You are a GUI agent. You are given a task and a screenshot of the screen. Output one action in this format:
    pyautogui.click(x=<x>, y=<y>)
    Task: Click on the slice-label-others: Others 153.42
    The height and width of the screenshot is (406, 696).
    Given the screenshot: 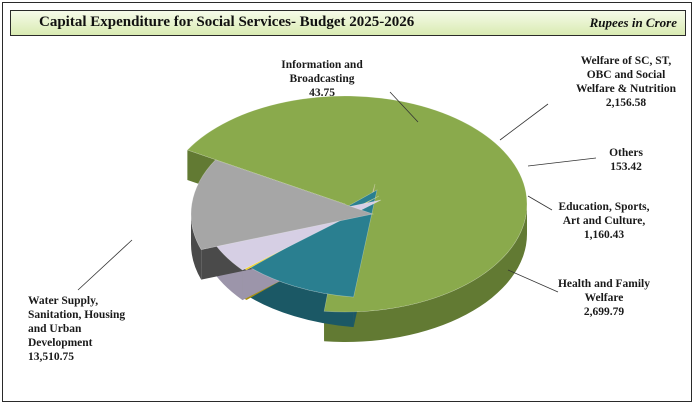 What is the action you would take?
    pyautogui.click(x=626, y=160)
    